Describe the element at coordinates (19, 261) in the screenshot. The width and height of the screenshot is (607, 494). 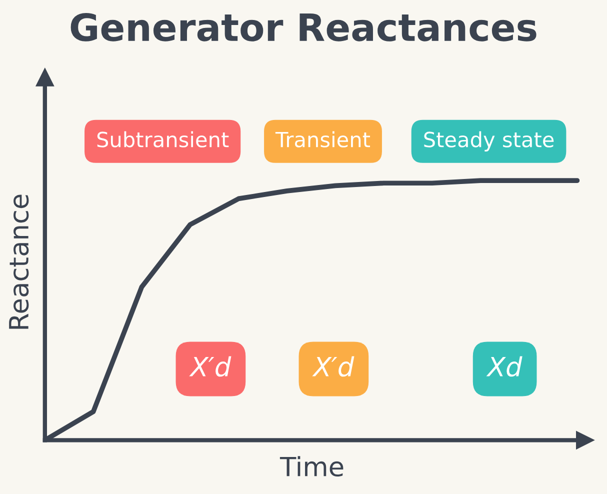
I see `y-axis-title: Reactance` at that location.